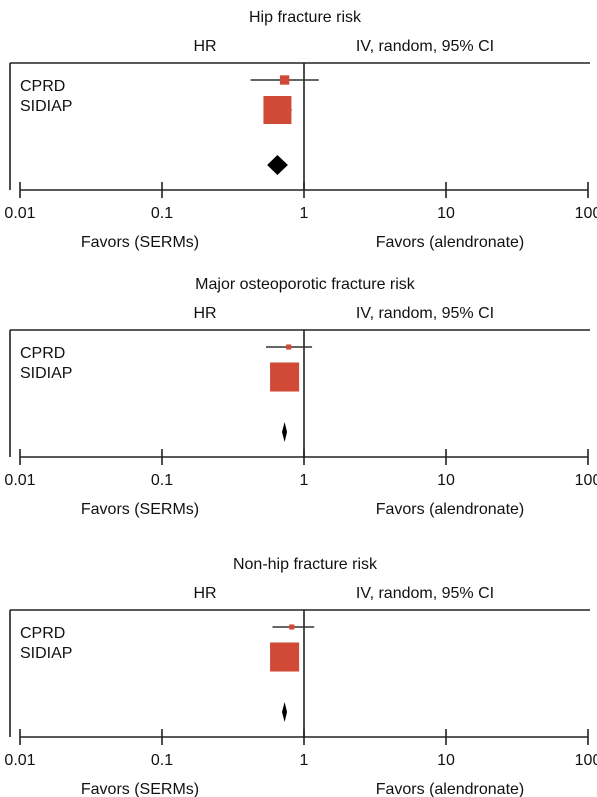 Image resolution: width=597 pixels, height=797 pixels. I want to click on panel-title: Major osteoporotic fracture risk, so click(305, 284).